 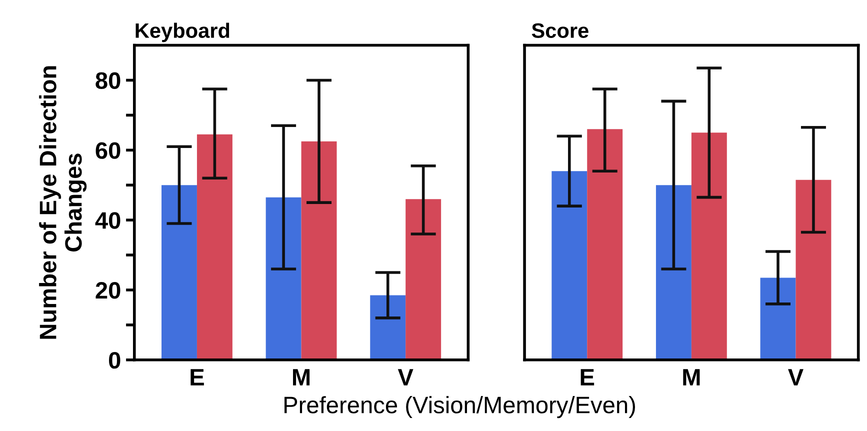 I want to click on y-tick-label: 60, so click(x=108, y=150).